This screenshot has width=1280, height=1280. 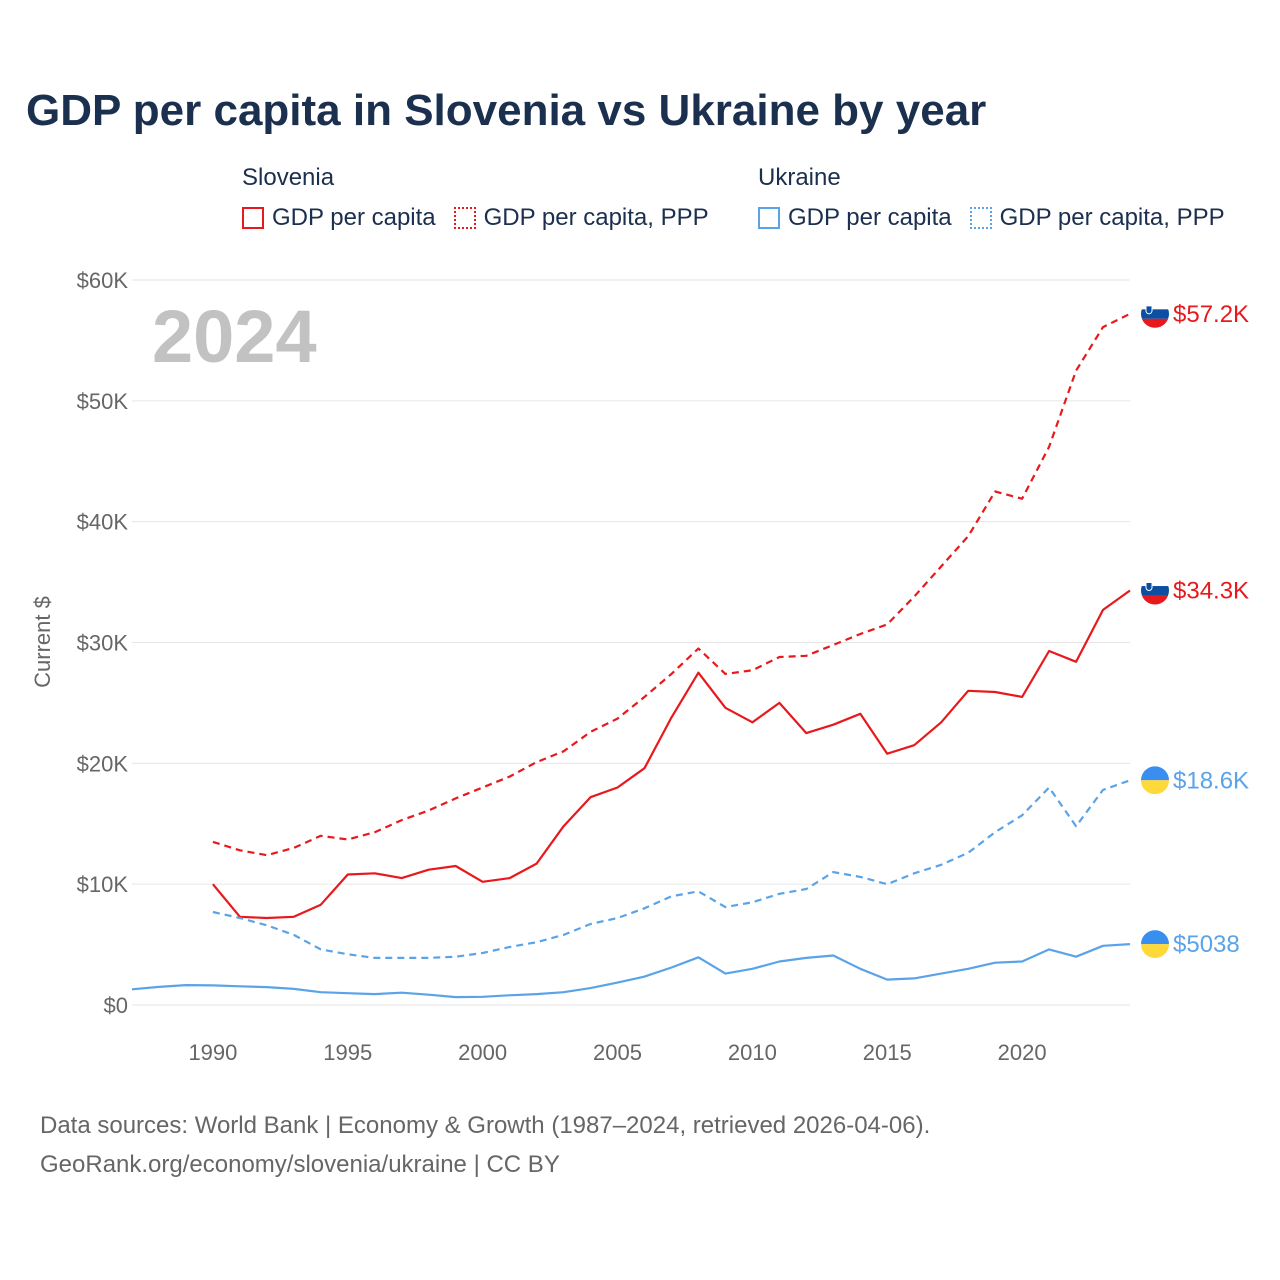 I want to click on y-tick-label: $30K, so click(x=103, y=643).